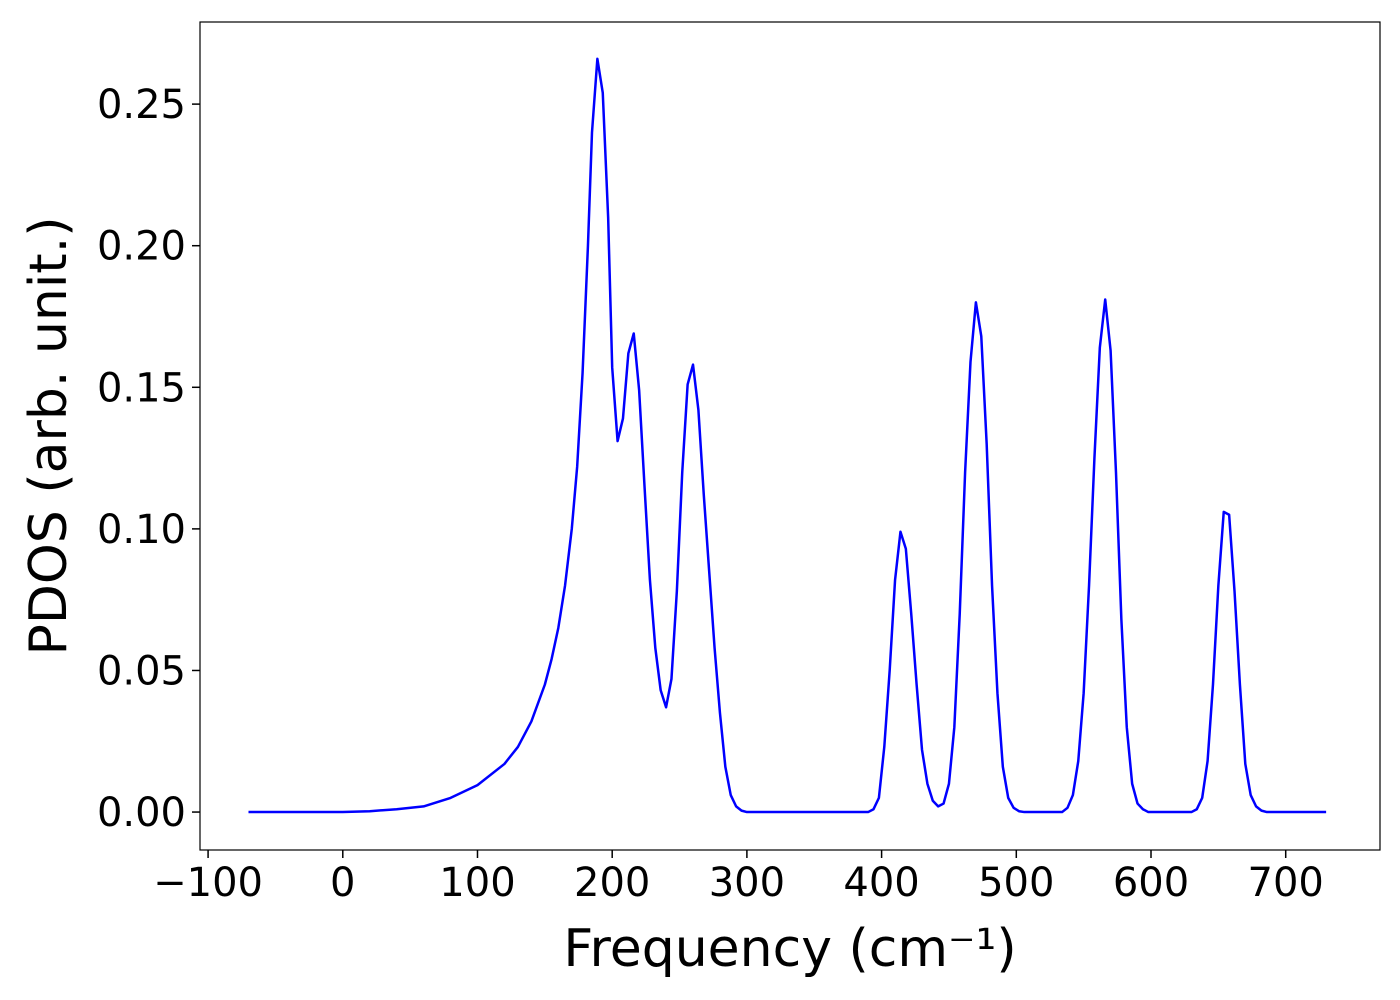  What do you see at coordinates (1151, 883) in the screenshot?
I see `x-tick-label: 600` at bounding box center [1151, 883].